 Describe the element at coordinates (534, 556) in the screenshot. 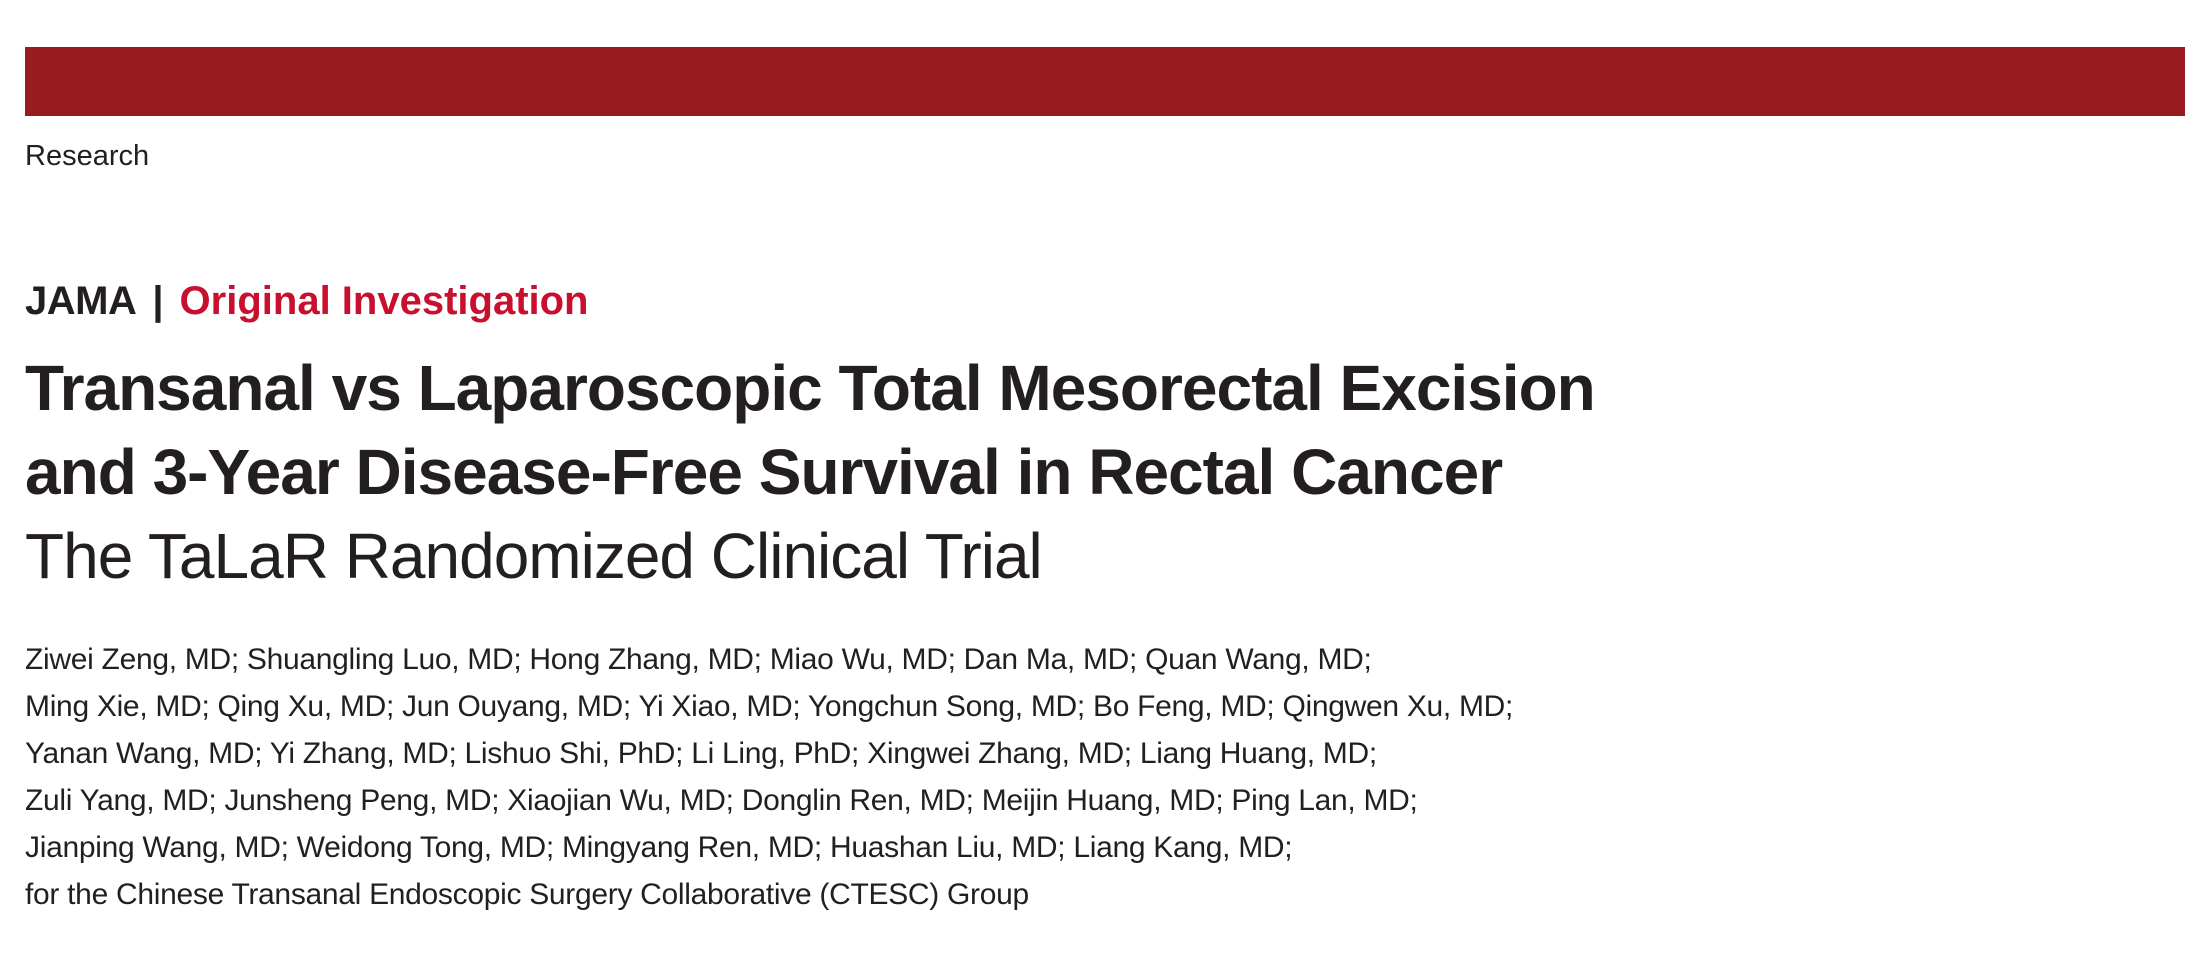

I see `article-subtitle: The TaLaR Randomized Clinical Trial` at that location.